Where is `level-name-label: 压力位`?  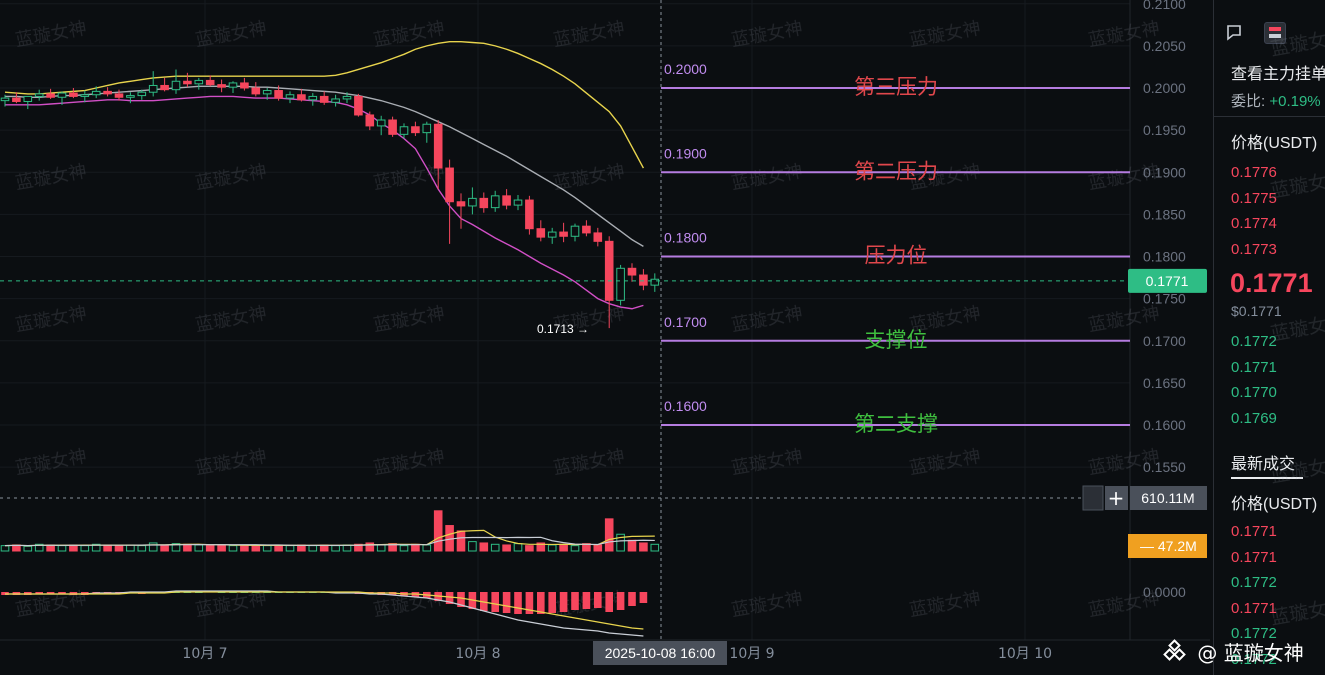
level-name-label: 压力位 is located at coordinates (896, 256).